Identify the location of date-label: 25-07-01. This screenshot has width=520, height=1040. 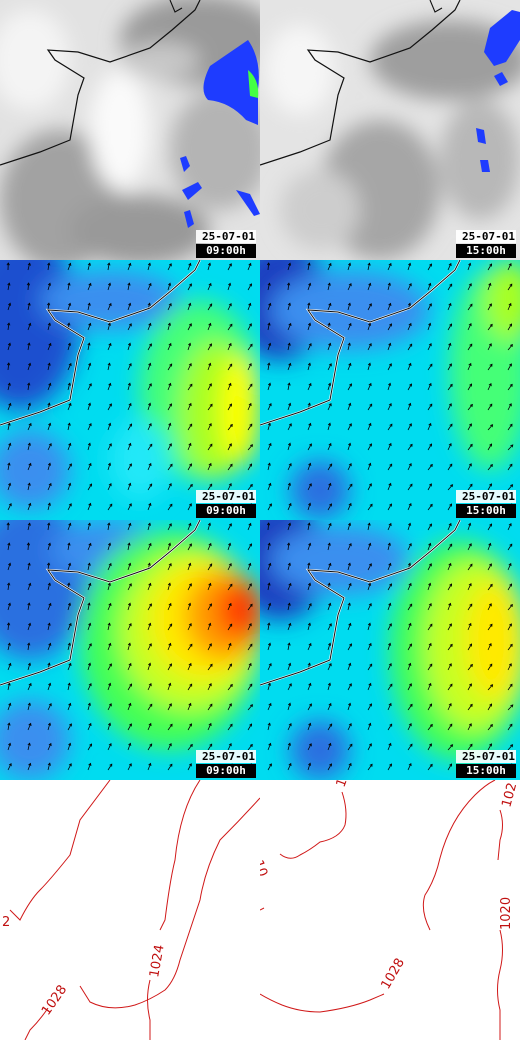
(486, 756).